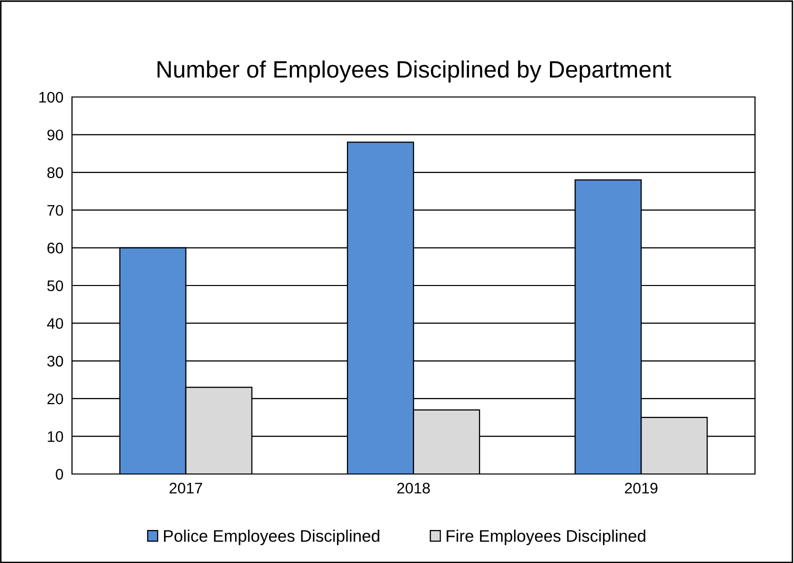 The image size is (794, 563). What do you see at coordinates (51, 97) in the screenshot?
I see `y-tick-label: 100` at bounding box center [51, 97].